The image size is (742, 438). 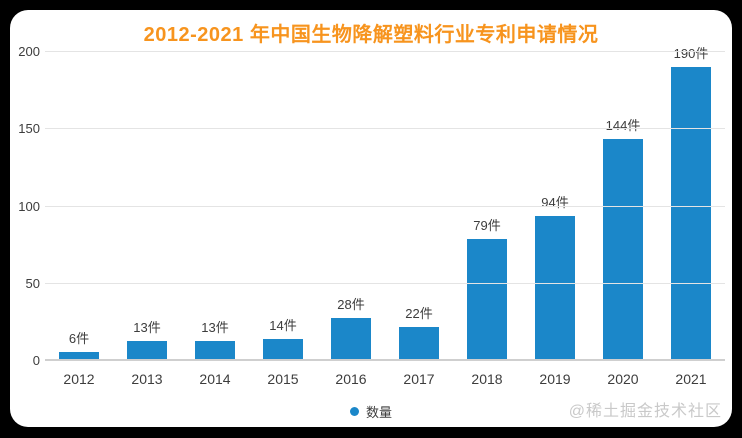 What do you see at coordinates (419, 219) in the screenshot?
I see `bar-column: 22件 2017` at bounding box center [419, 219].